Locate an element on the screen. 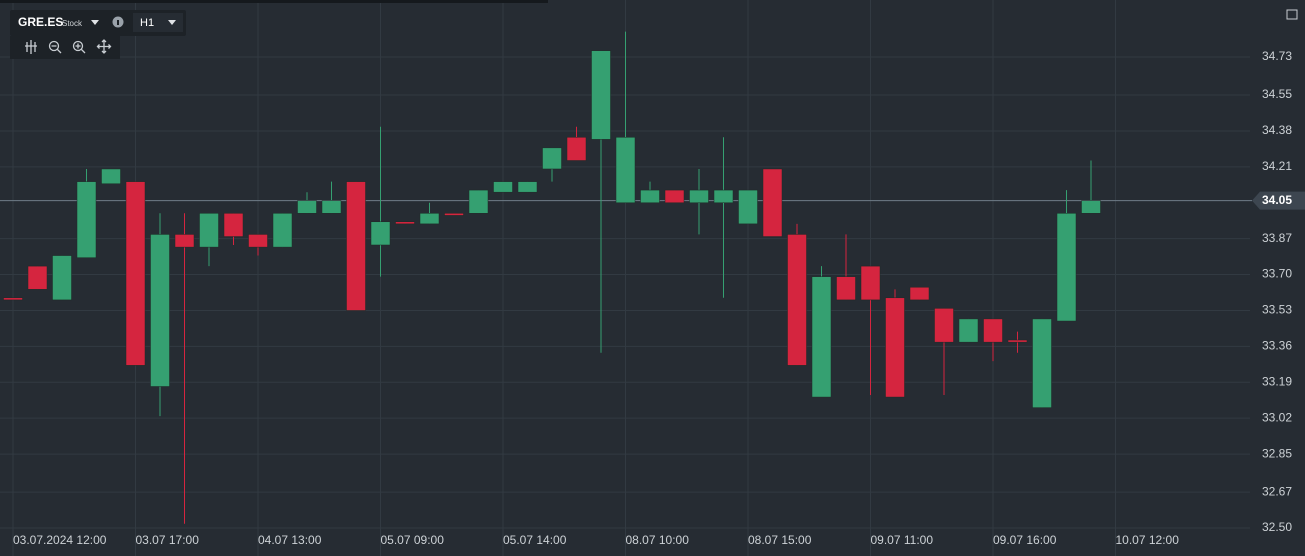  toolbar-panel is located at coordinates (65, 47).